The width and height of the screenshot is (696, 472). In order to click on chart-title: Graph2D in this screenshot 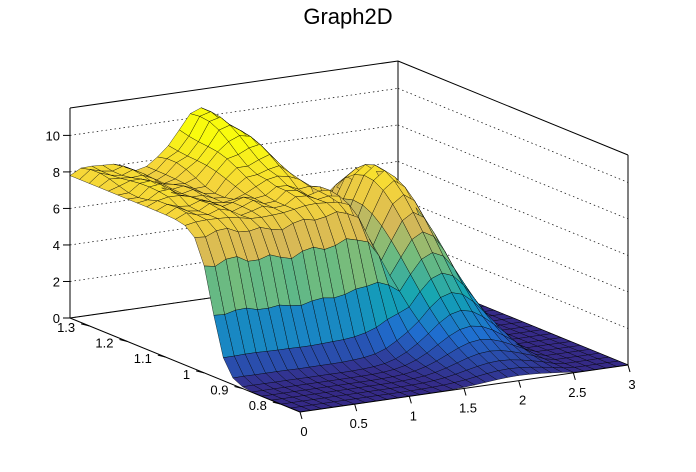, I will do `click(347, 16)`.